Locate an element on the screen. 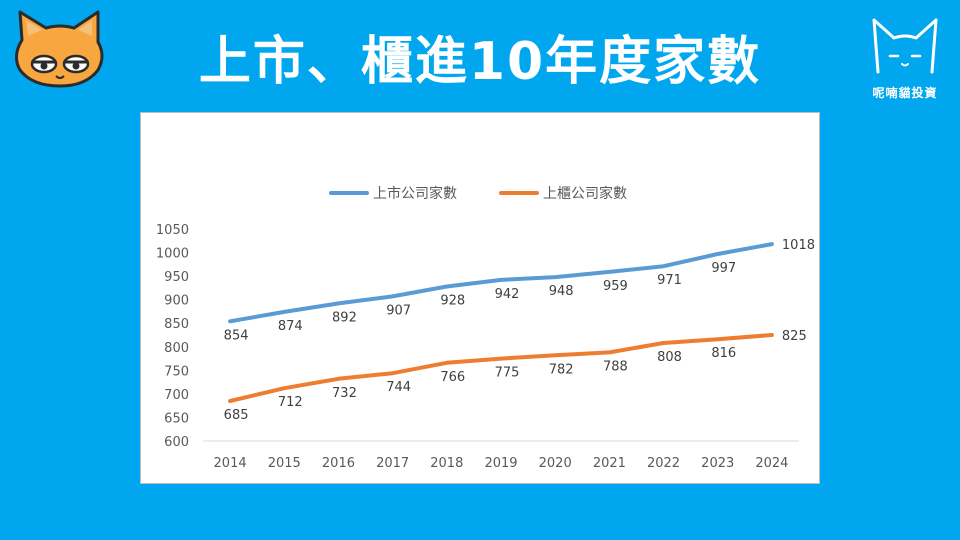  x-tick-label: 2020 is located at coordinates (555, 463).